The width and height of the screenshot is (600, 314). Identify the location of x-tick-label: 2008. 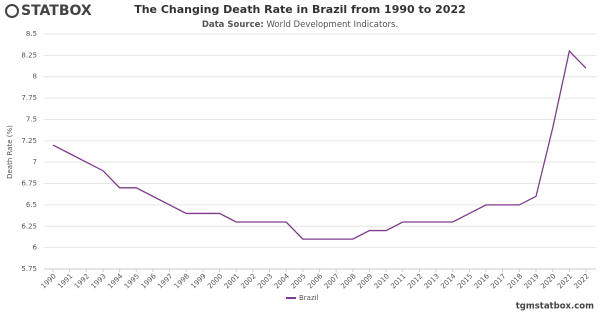
(348, 281).